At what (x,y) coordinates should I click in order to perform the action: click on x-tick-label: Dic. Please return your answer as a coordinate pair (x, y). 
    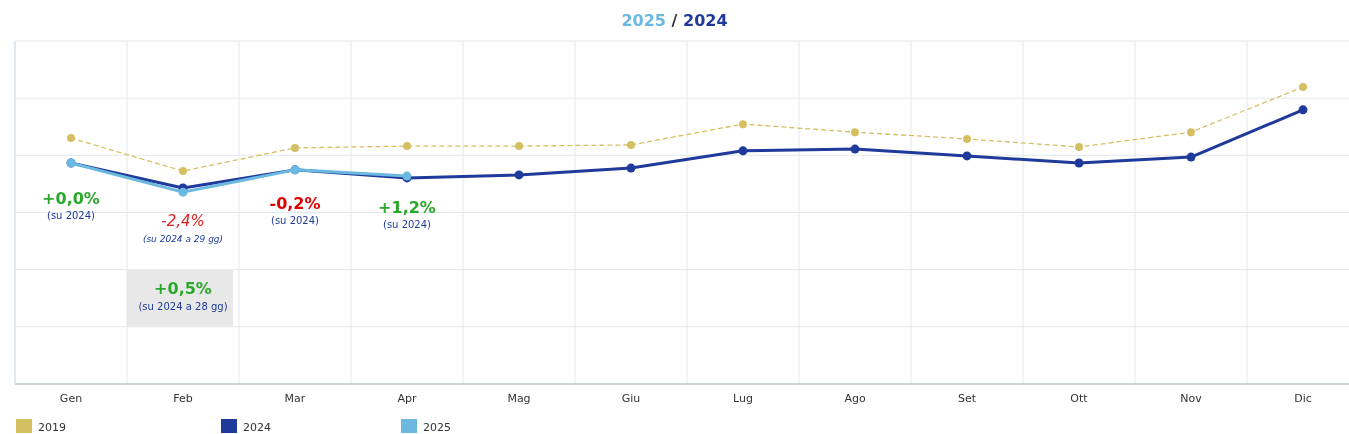
    Looking at the image, I should click on (1303, 398).